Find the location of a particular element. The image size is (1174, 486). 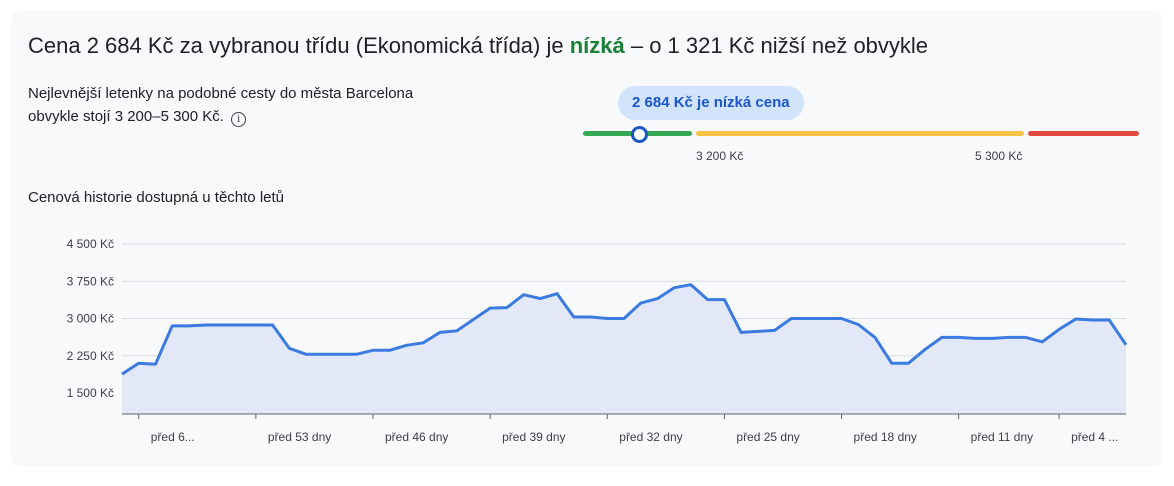

info-icon: i is located at coordinates (239, 119).